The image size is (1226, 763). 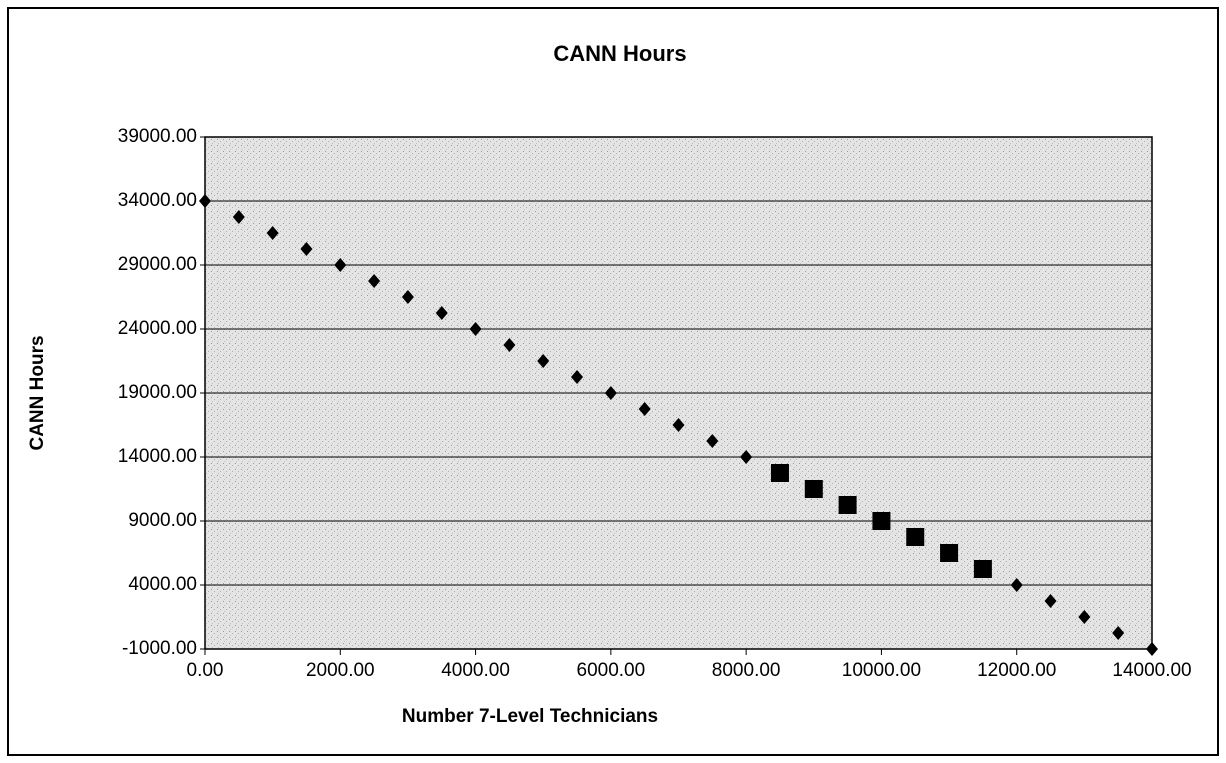 I want to click on y-tick-label: 39000.00, so click(x=157, y=136).